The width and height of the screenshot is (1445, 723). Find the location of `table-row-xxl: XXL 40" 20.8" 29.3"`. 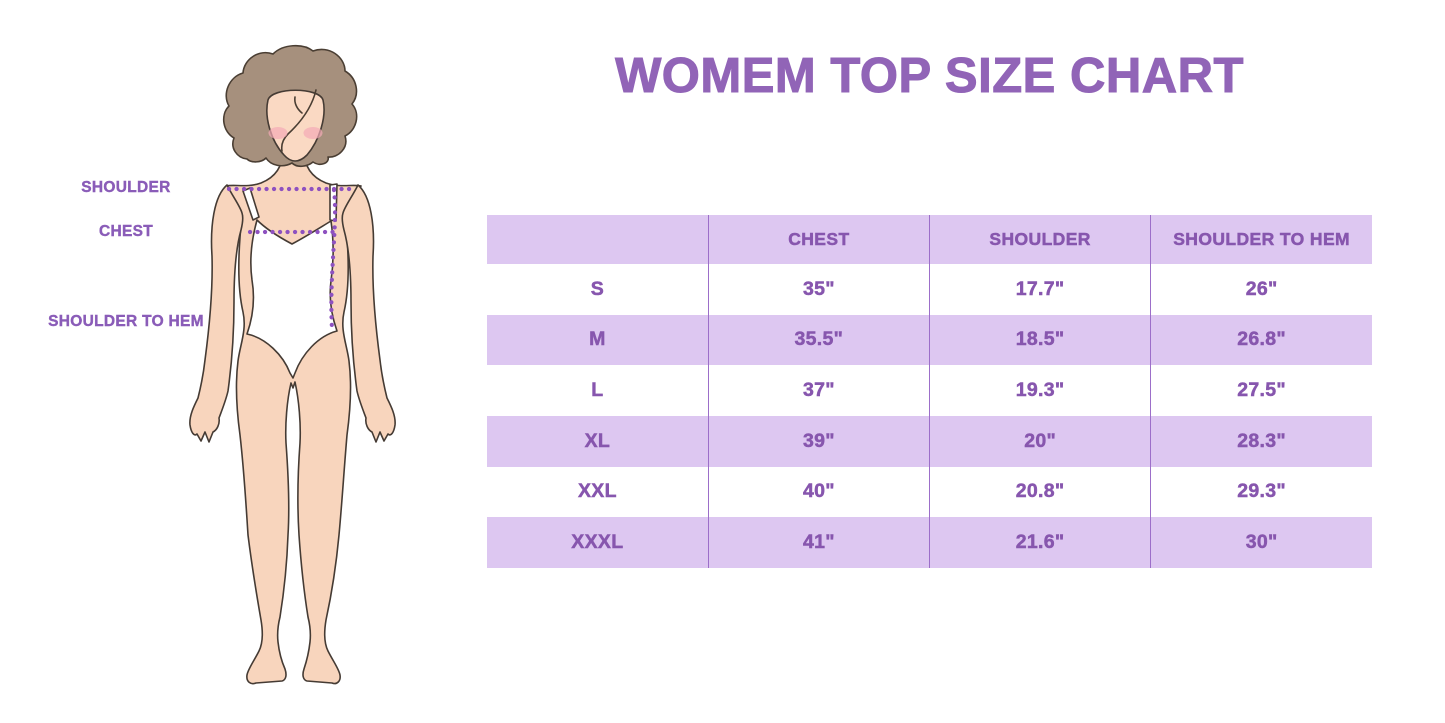

table-row-xxl: XXL 40" 20.8" 29.3" is located at coordinates (929, 492).